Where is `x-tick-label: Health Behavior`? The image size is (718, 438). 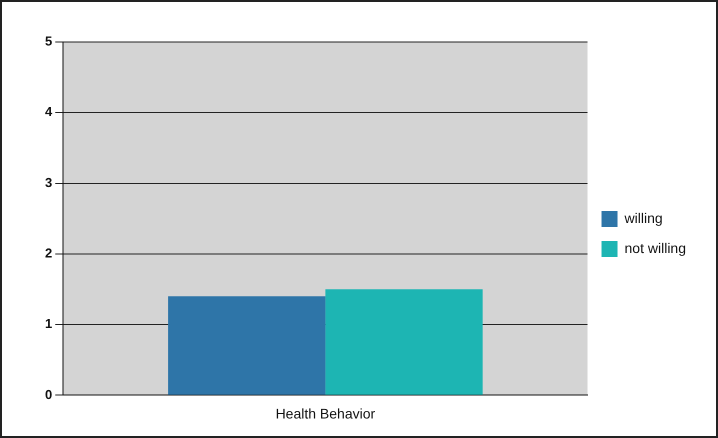
x-tick-label: Health Behavior is located at coordinates (326, 413).